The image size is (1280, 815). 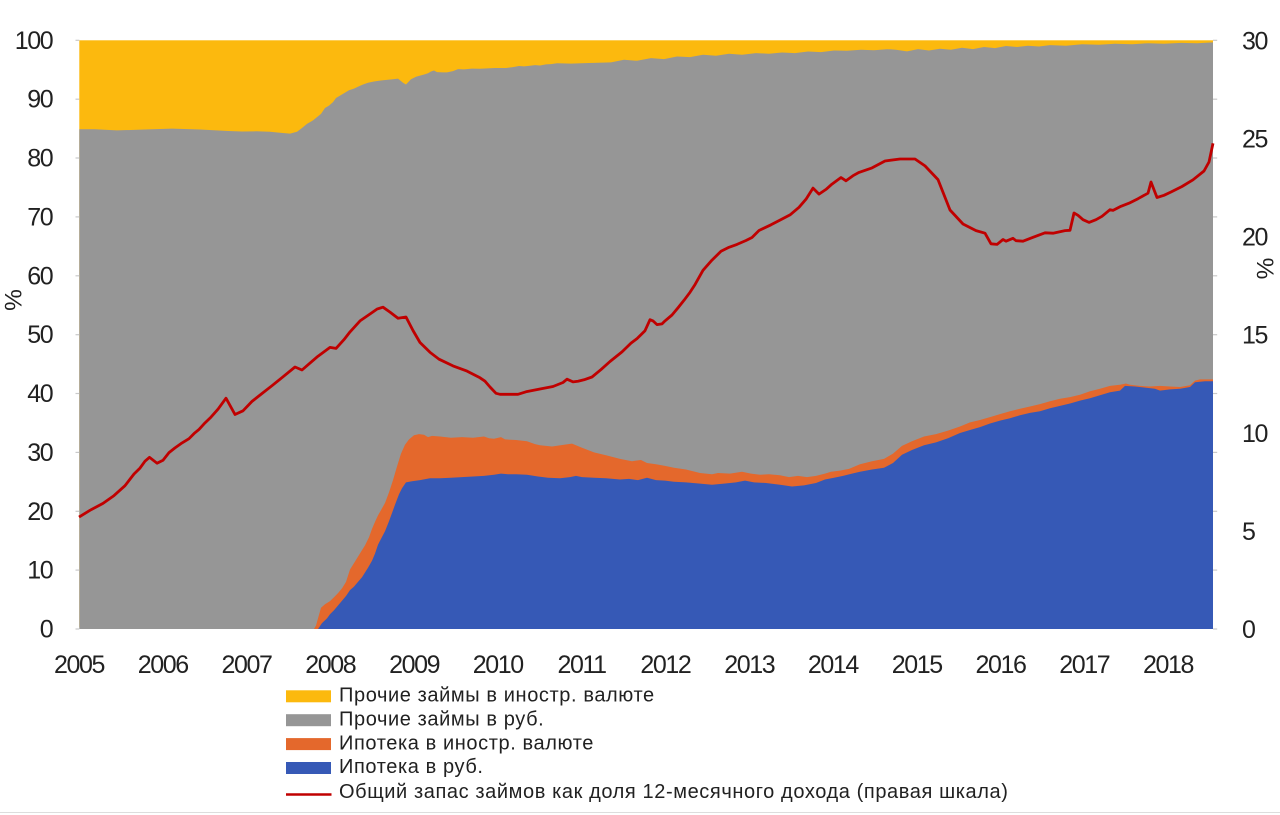 I want to click on svg-text: 60, so click(x=40, y=276).